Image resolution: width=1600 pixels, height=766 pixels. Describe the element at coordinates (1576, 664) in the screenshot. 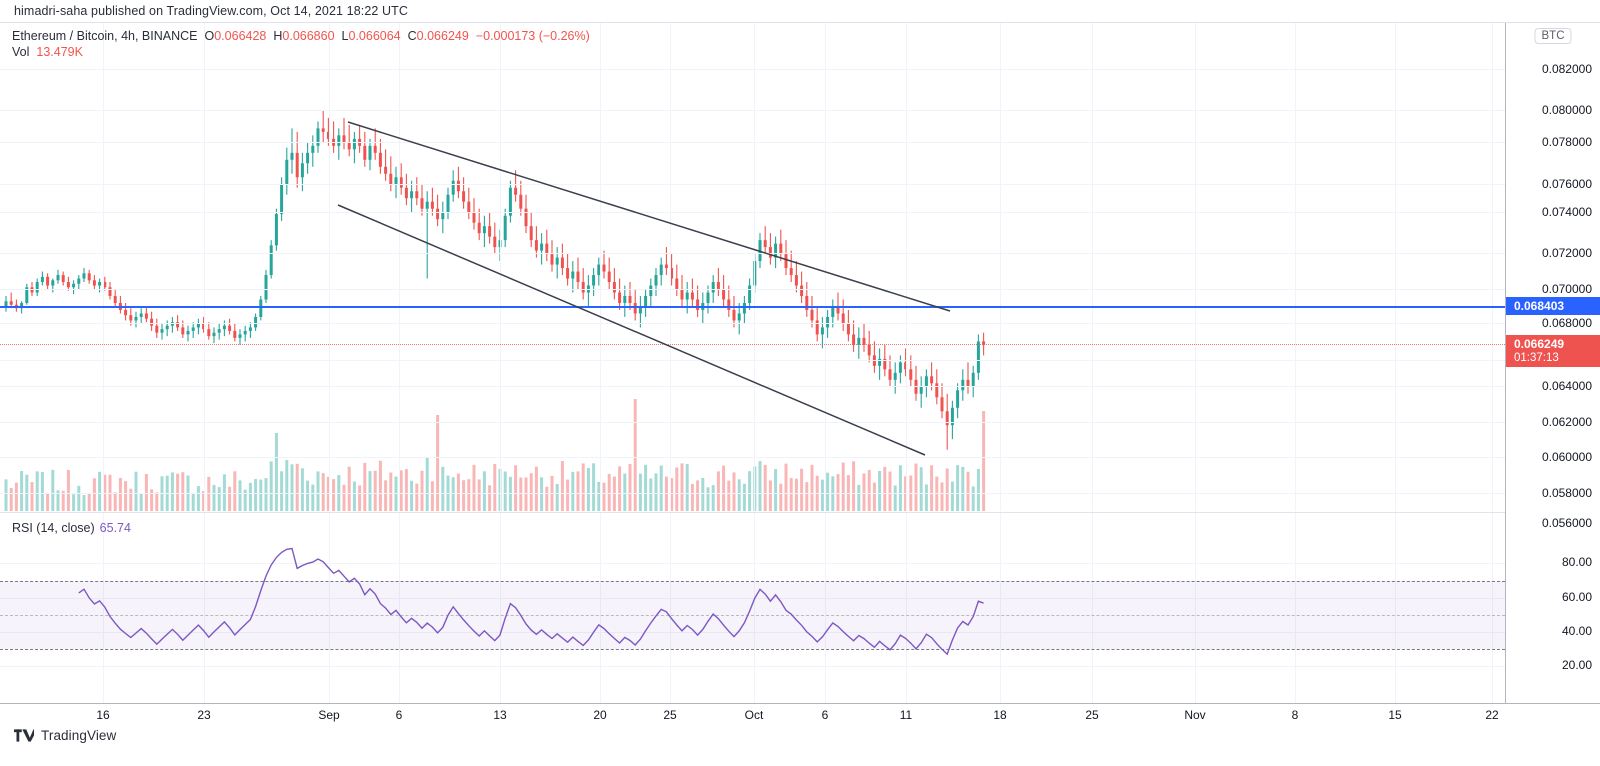

I see `rsi-tick-label: 20.00` at that location.